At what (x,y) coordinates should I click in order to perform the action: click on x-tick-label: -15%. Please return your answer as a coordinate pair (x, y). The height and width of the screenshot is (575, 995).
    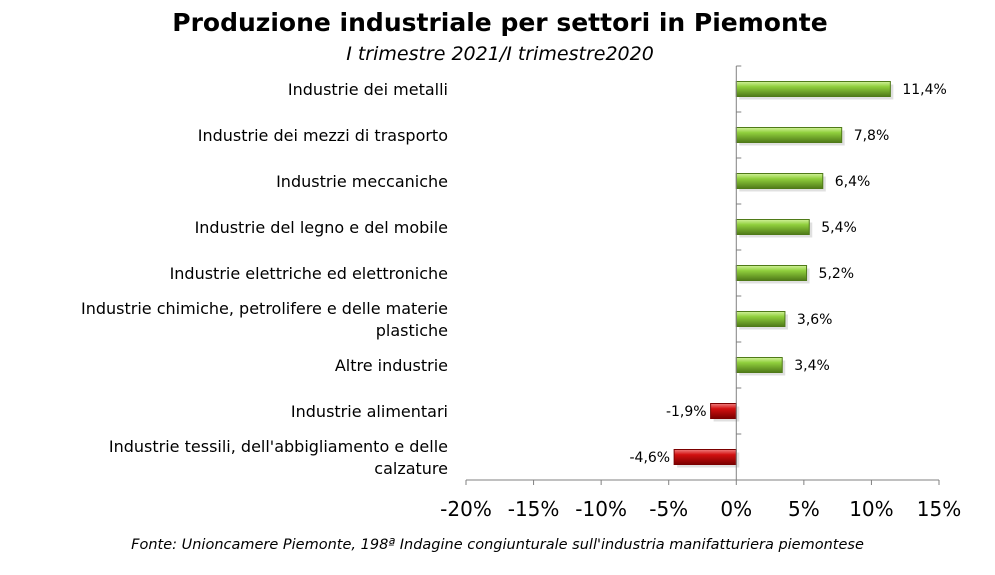
    Looking at the image, I should click on (534, 509).